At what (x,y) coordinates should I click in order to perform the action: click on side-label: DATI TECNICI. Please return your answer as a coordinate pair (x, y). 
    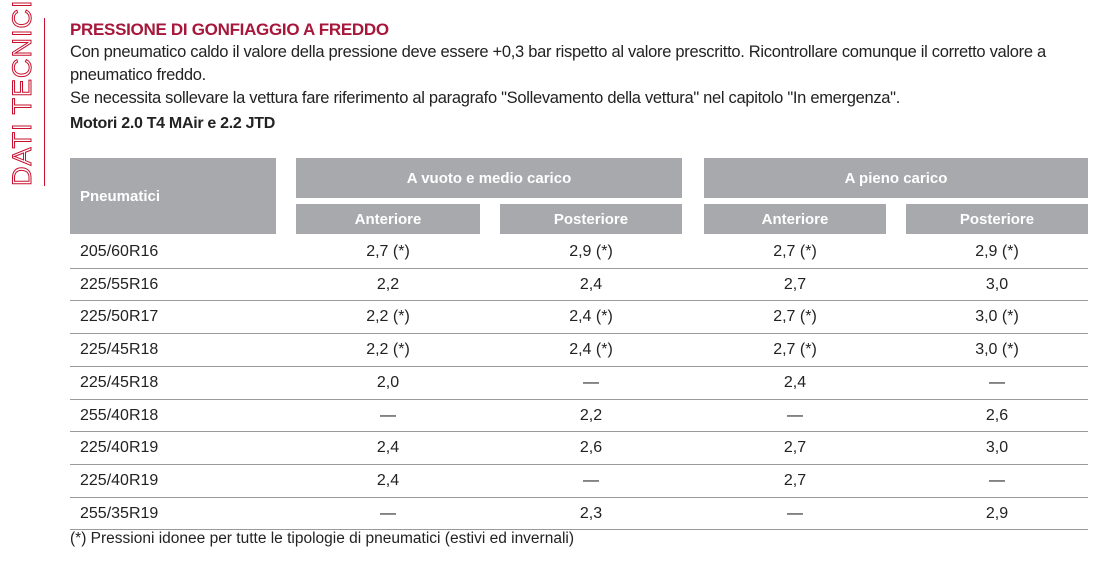
    Looking at the image, I should click on (22, 93).